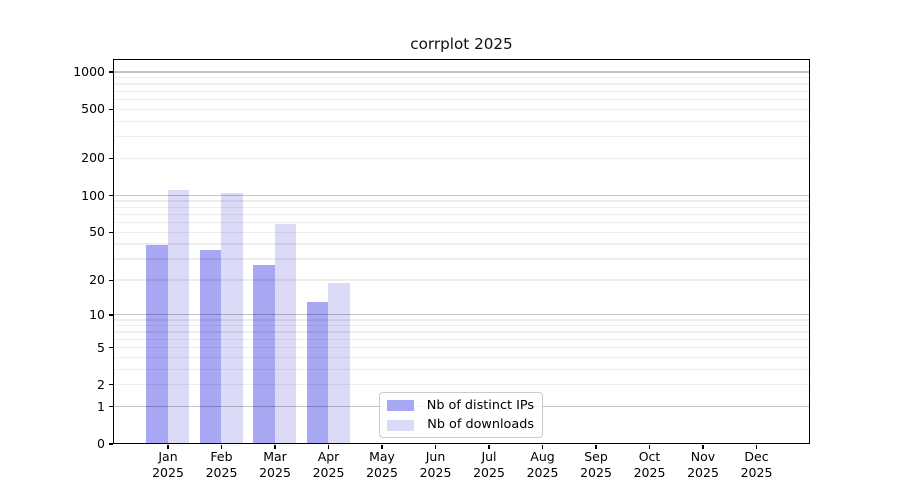 This screenshot has width=900, height=500. I want to click on bar-distinct-ips-feb, so click(210, 346).